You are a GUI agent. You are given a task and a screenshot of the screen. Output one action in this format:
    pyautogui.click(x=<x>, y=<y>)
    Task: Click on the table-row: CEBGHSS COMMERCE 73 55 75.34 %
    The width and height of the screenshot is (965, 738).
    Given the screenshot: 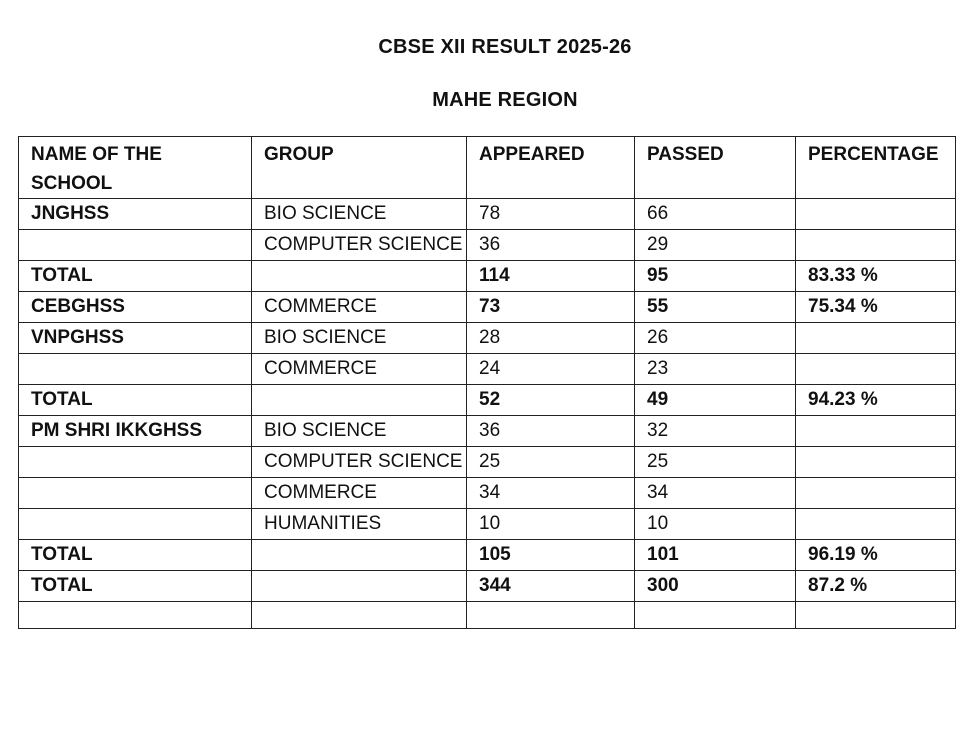 What is the action you would take?
    pyautogui.click(x=487, y=307)
    